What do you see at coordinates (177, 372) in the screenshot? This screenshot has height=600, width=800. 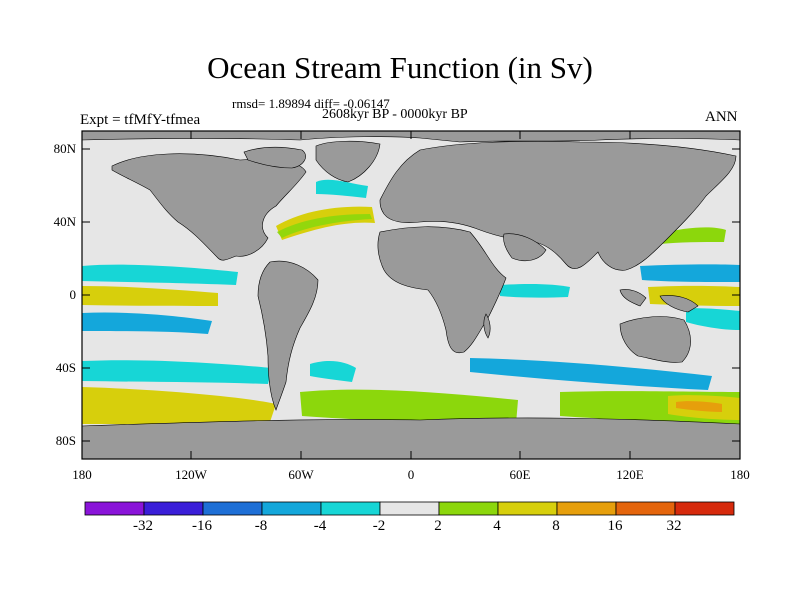 I see `band-south-pacific` at bounding box center [177, 372].